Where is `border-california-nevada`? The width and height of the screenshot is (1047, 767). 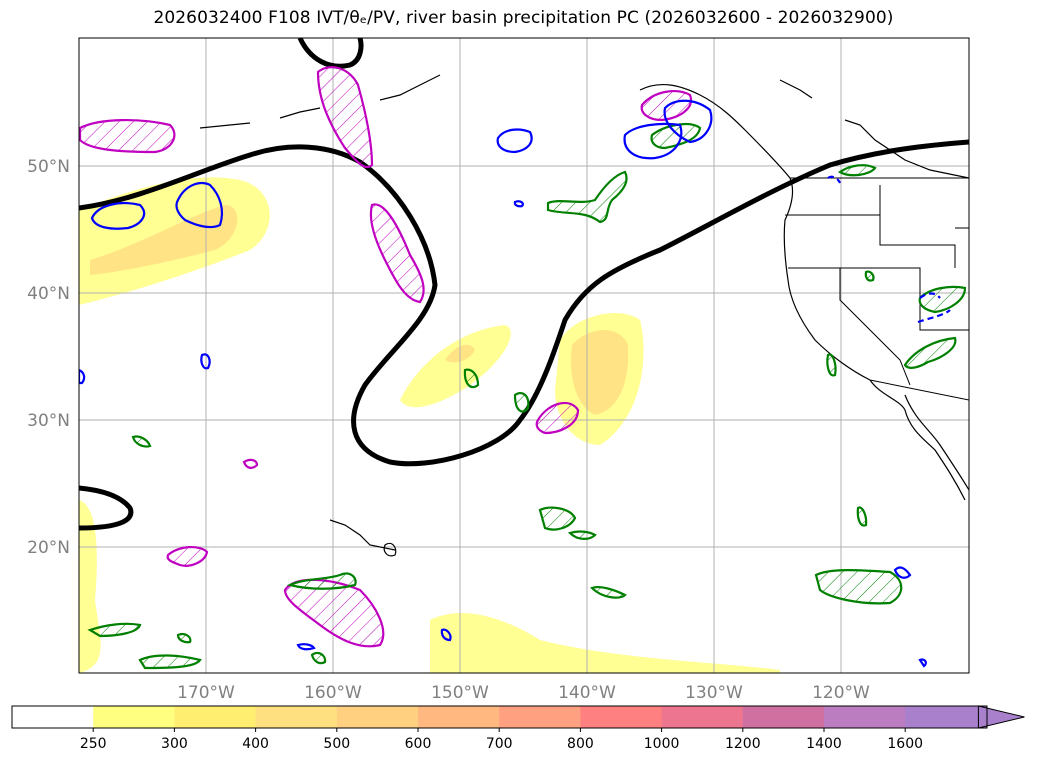
border-california-nevada is located at coordinates (875, 327).